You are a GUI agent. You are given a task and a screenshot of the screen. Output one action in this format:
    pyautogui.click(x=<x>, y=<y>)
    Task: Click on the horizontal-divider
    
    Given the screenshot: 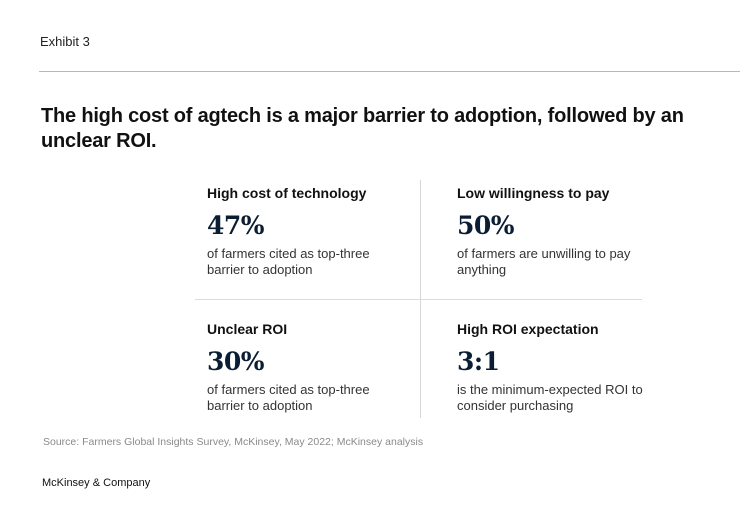 What is the action you would take?
    pyautogui.click(x=418, y=299)
    